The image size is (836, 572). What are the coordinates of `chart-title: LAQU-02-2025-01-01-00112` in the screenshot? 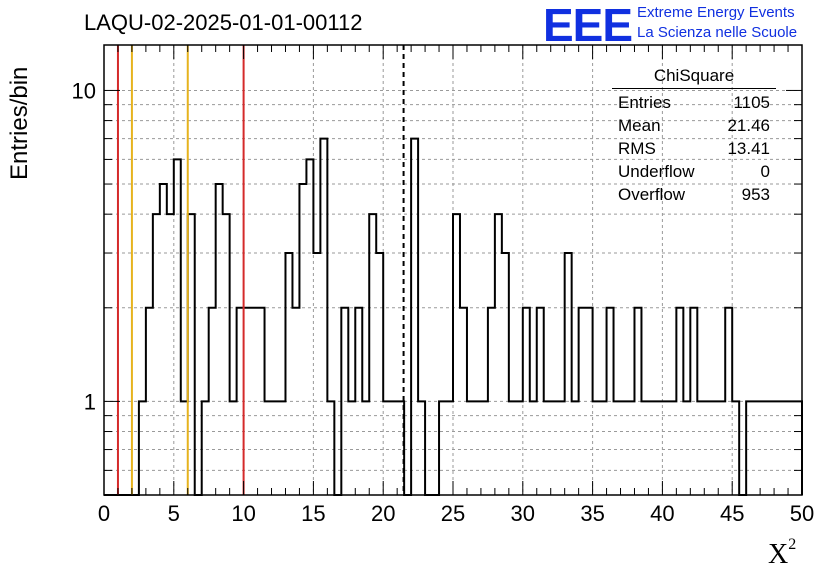 It's located at (223, 22).